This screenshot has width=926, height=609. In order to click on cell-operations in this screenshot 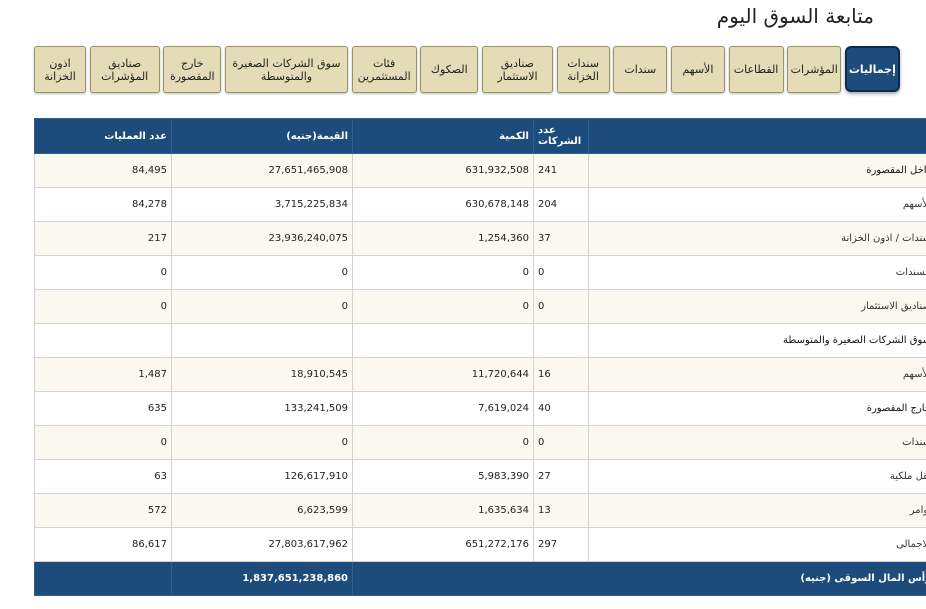, I will do `click(103, 340)`.